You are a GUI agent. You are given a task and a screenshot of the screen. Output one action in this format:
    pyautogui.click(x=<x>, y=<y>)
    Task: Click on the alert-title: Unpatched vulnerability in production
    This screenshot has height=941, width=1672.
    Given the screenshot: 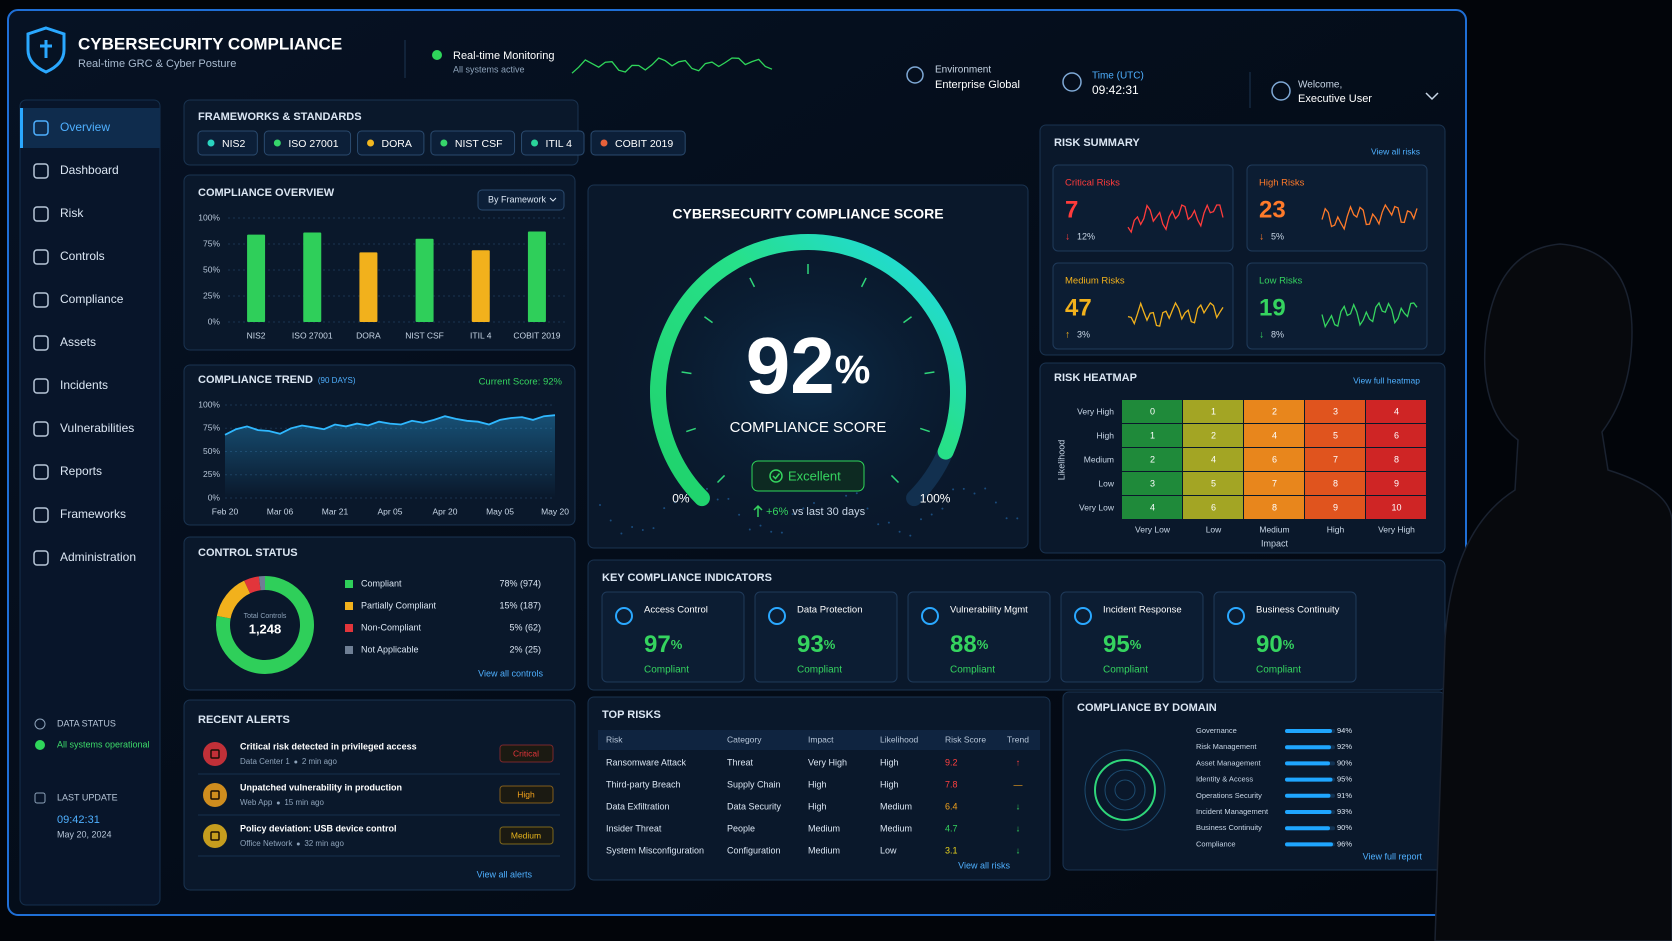 What is the action you would take?
    pyautogui.click(x=321, y=787)
    